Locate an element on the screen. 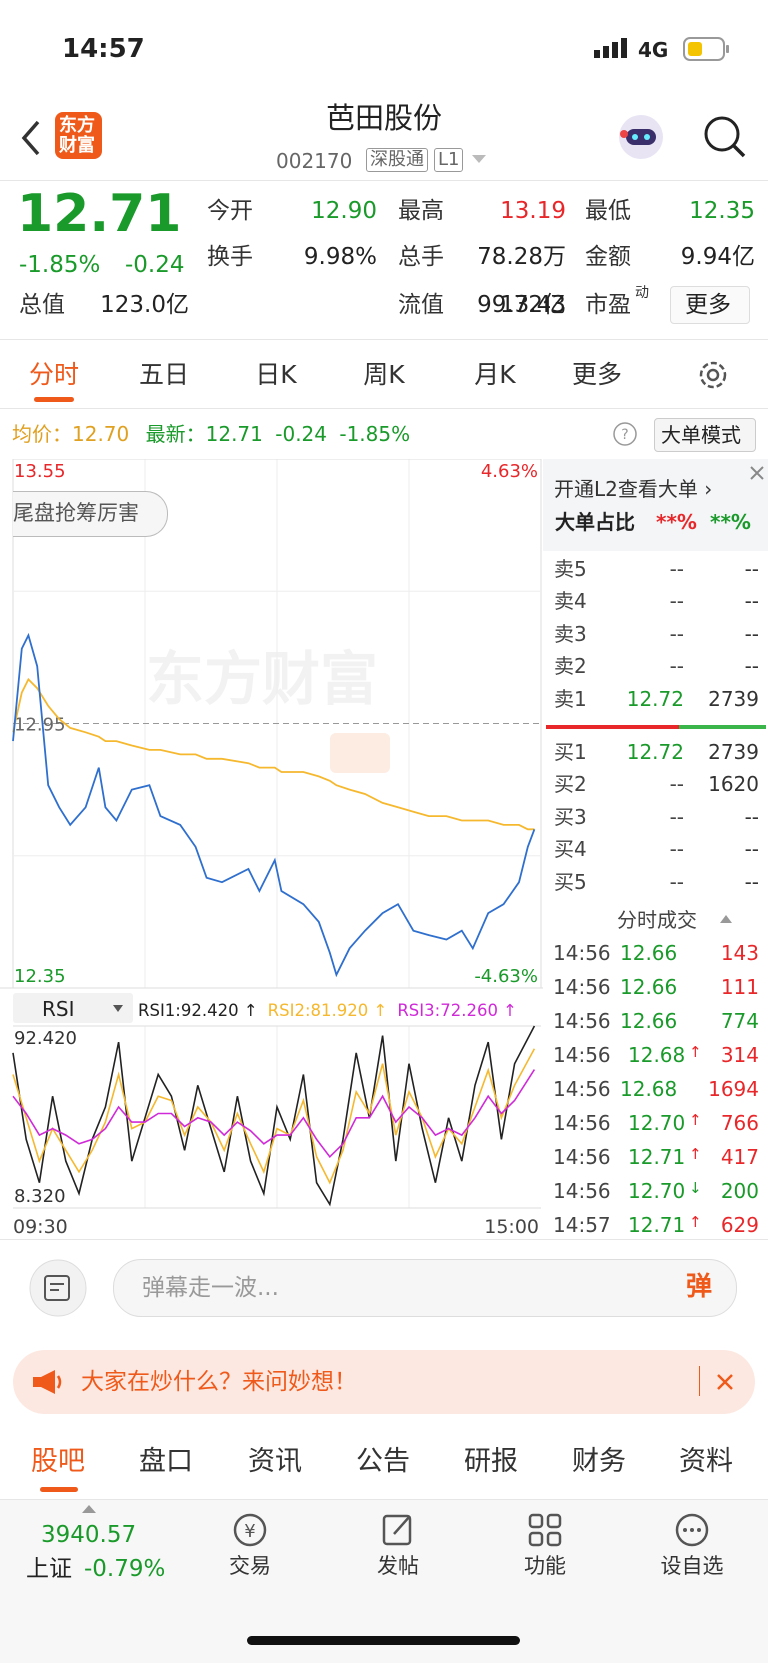 The image size is (768, 1663). nav-label: 功能 is located at coordinates (545, 1566).